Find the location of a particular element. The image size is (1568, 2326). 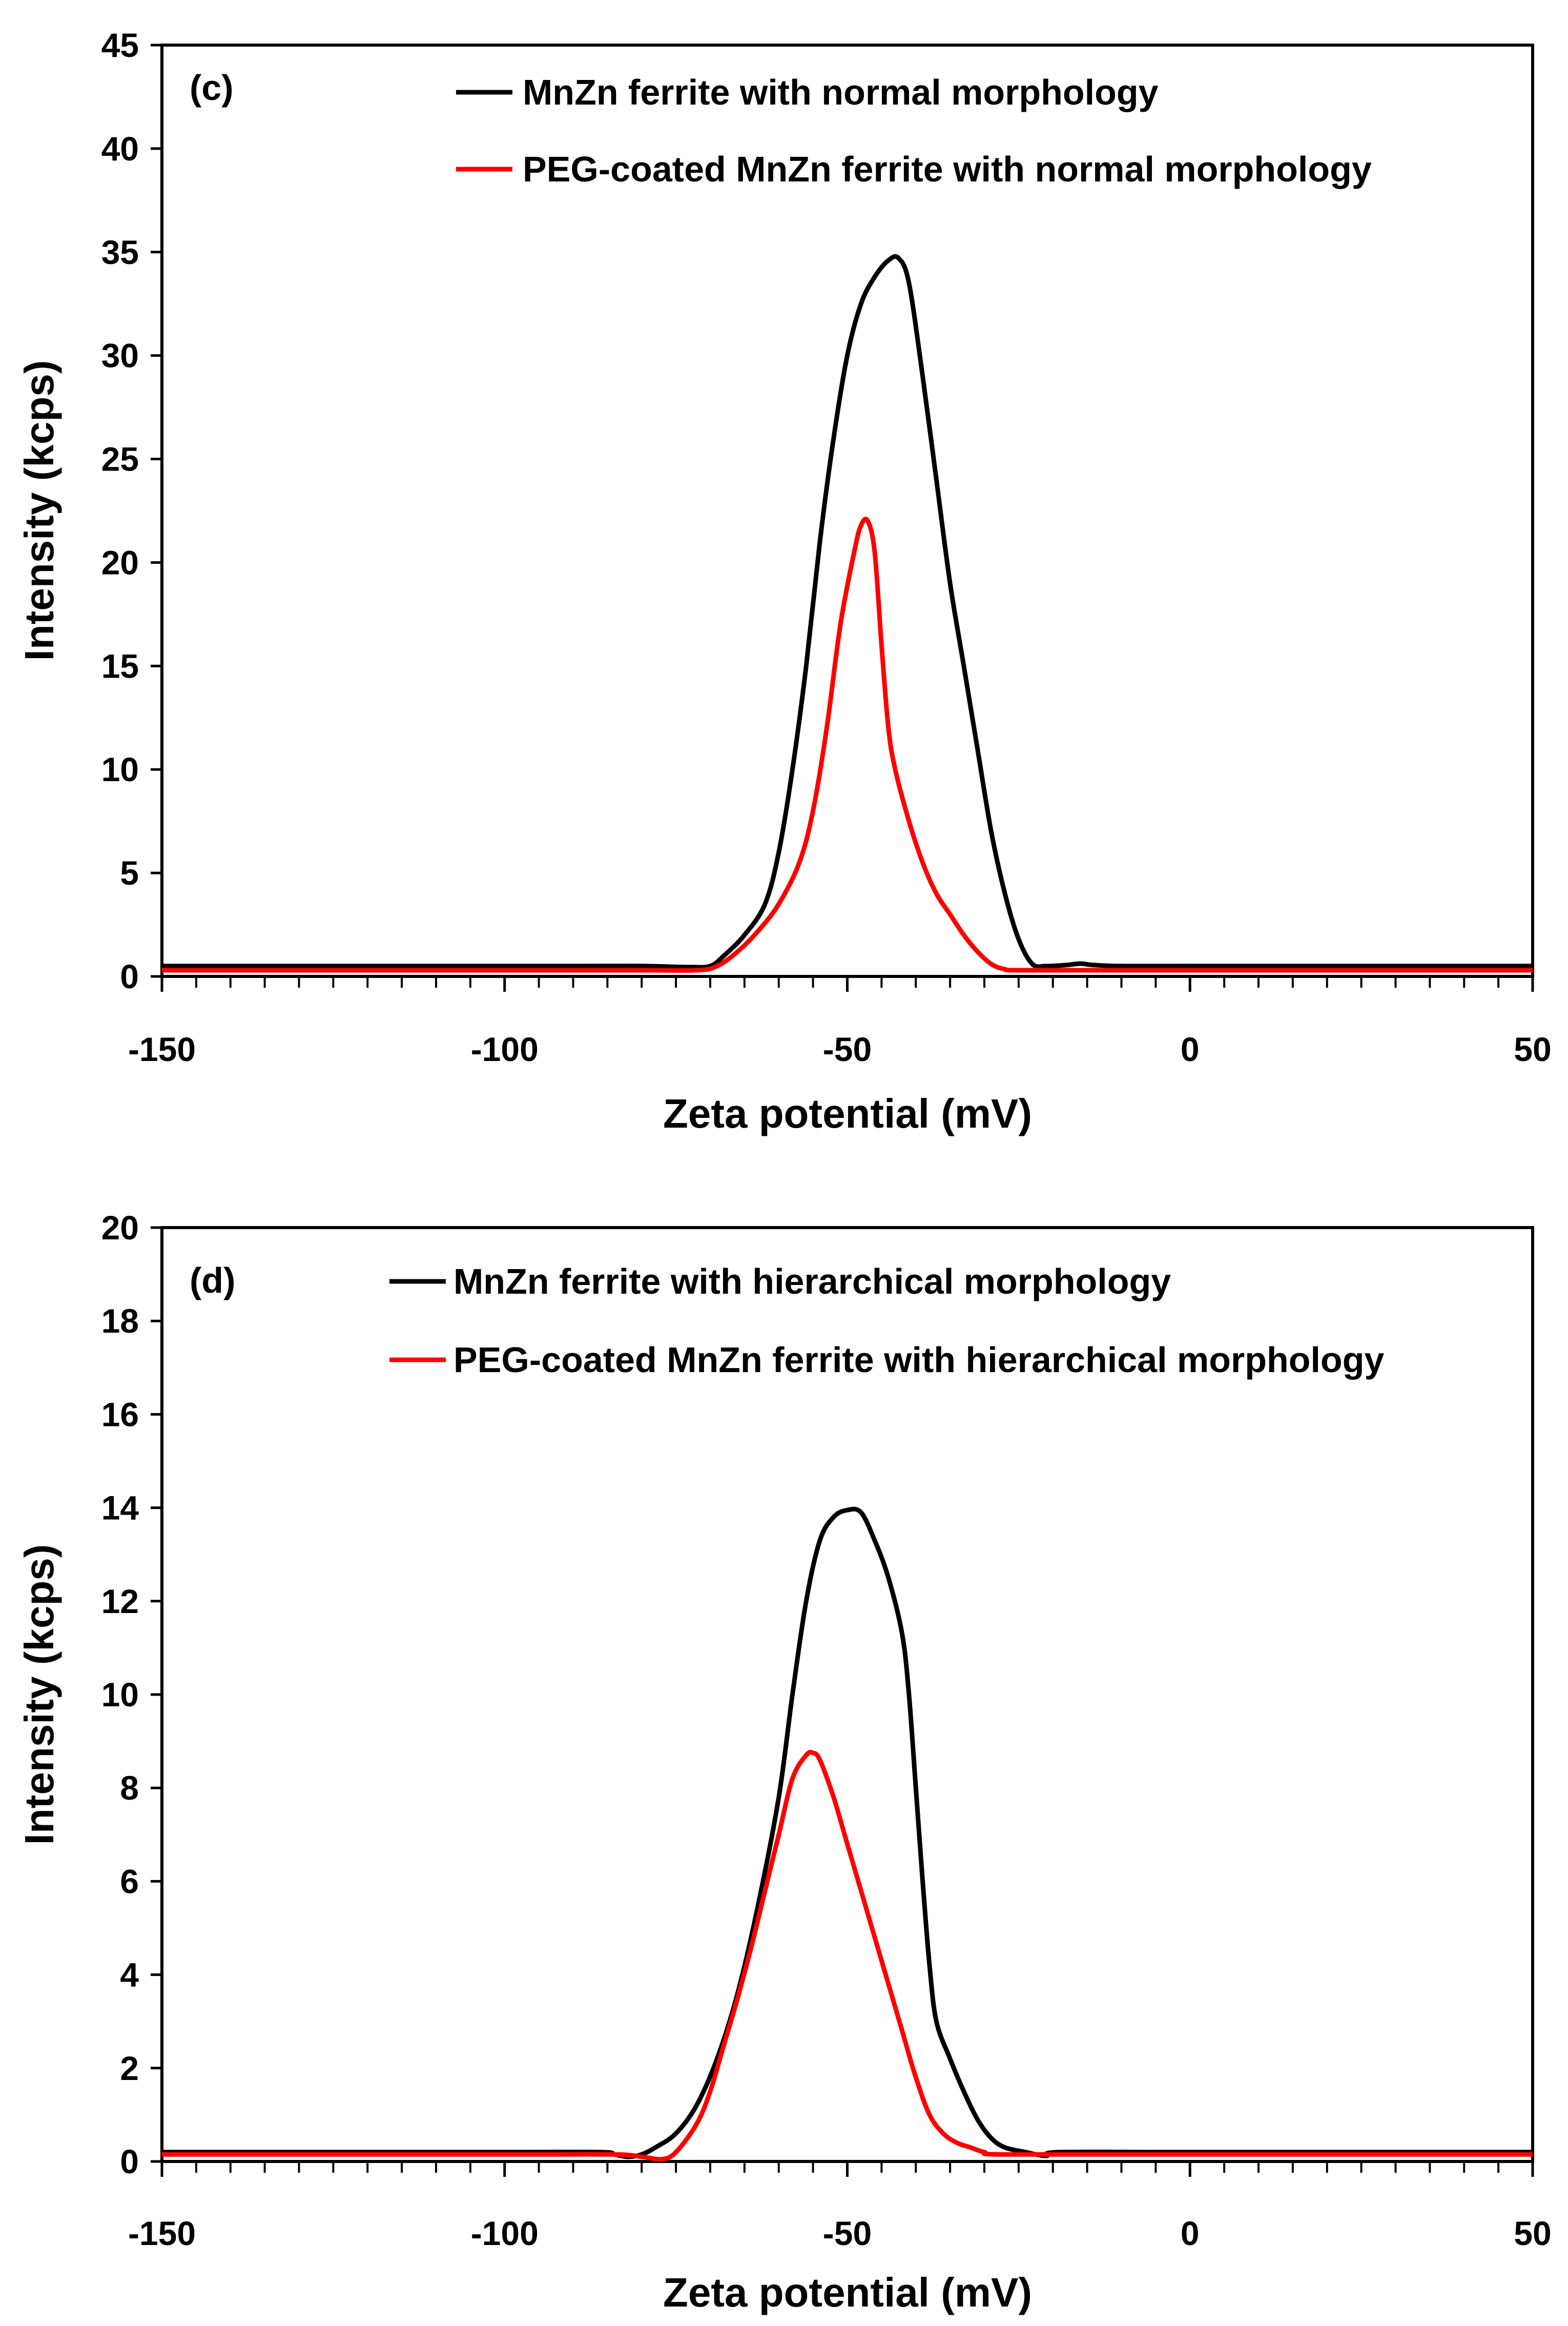

y-axis-title-c: Intensity (kcps) is located at coordinates (39, 511).